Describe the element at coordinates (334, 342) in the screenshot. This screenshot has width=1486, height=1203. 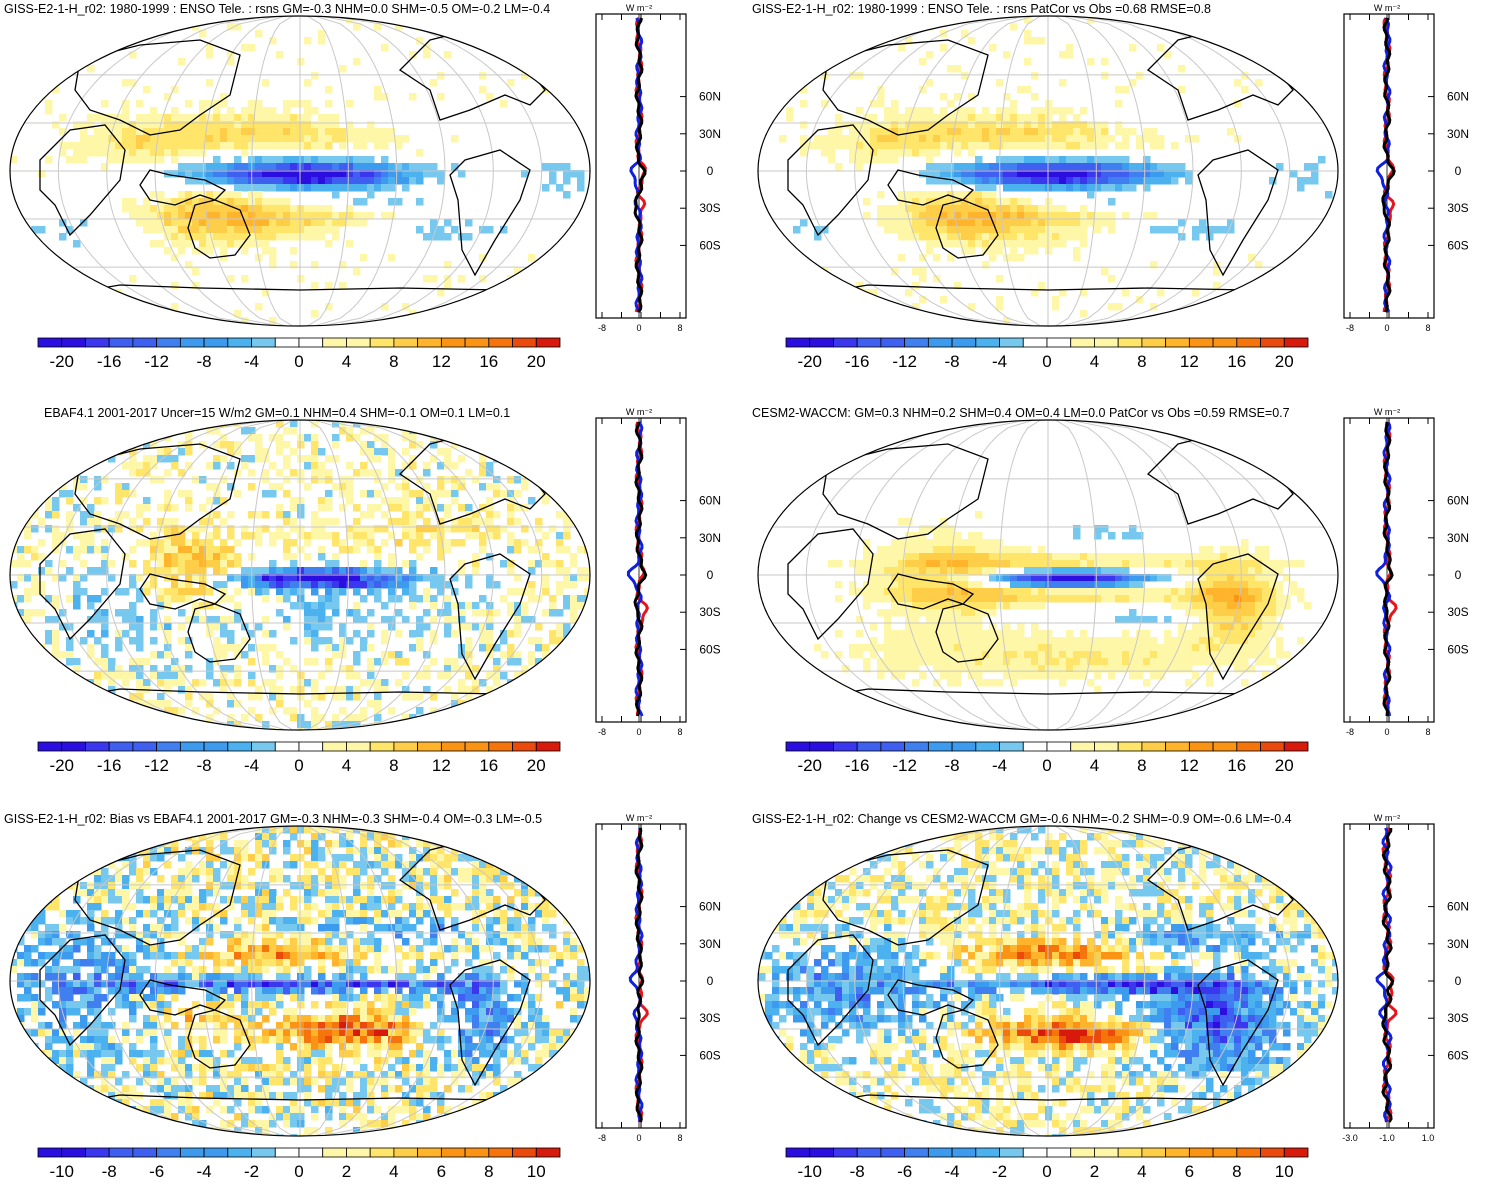
I see `colorbar-box` at that location.